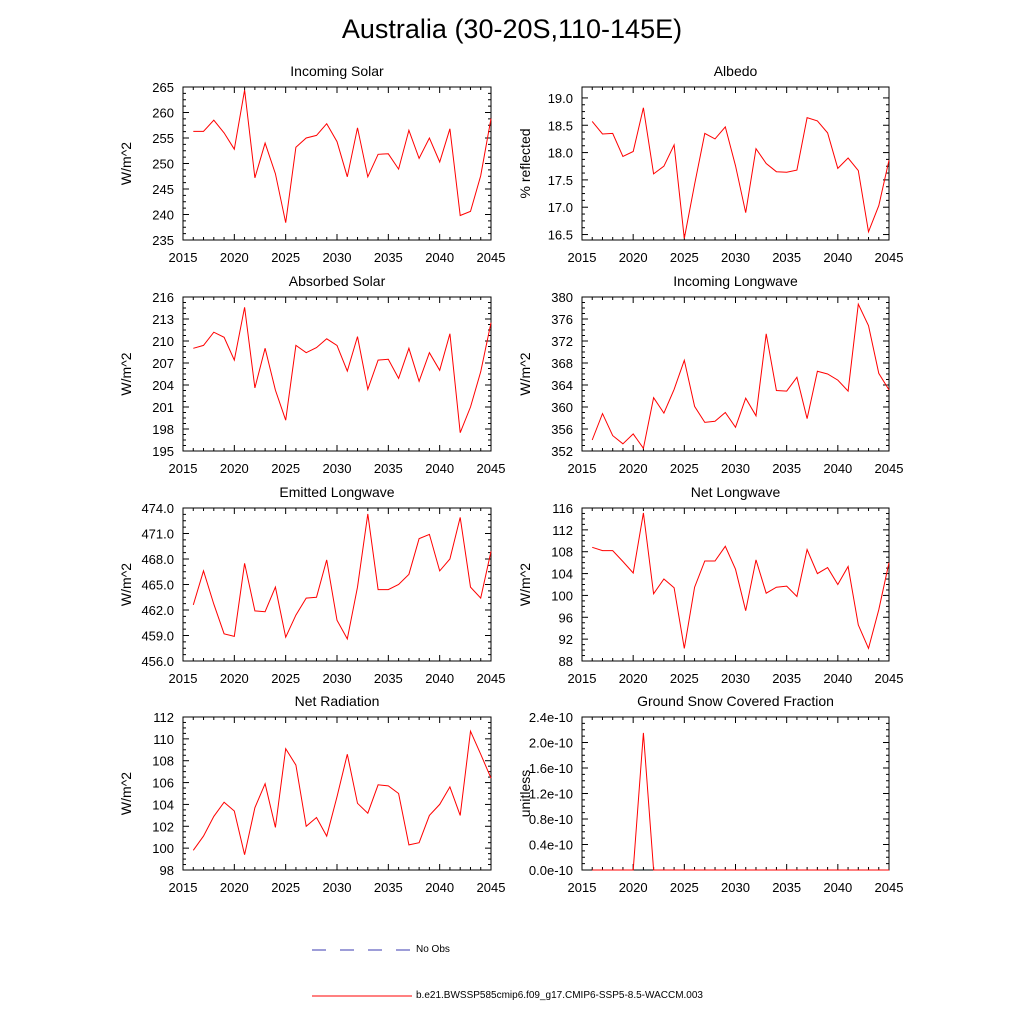 The height and width of the screenshot is (1024, 1024). What do you see at coordinates (562, 508) in the screenshot?
I see `y-tick-label: 116` at bounding box center [562, 508].